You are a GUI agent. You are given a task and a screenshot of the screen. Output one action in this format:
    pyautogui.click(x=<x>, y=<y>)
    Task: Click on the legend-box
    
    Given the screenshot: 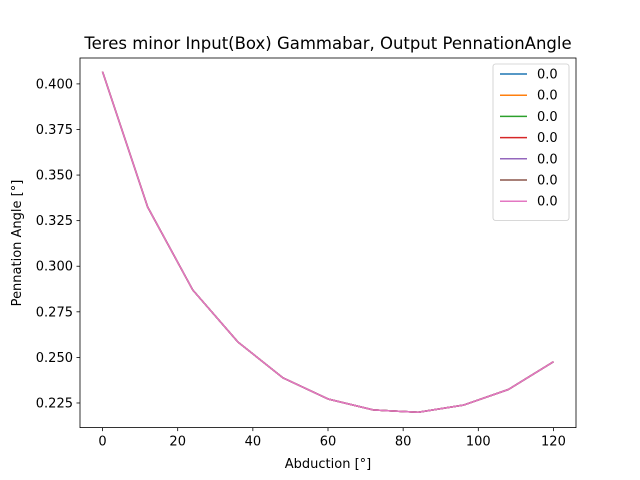 What is the action you would take?
    pyautogui.click(x=531, y=142)
    